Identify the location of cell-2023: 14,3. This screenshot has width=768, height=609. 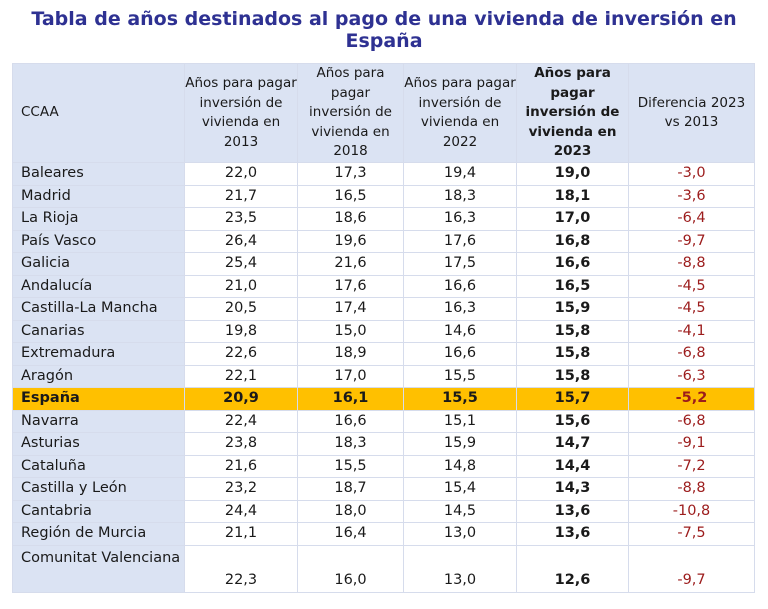
(572, 489).